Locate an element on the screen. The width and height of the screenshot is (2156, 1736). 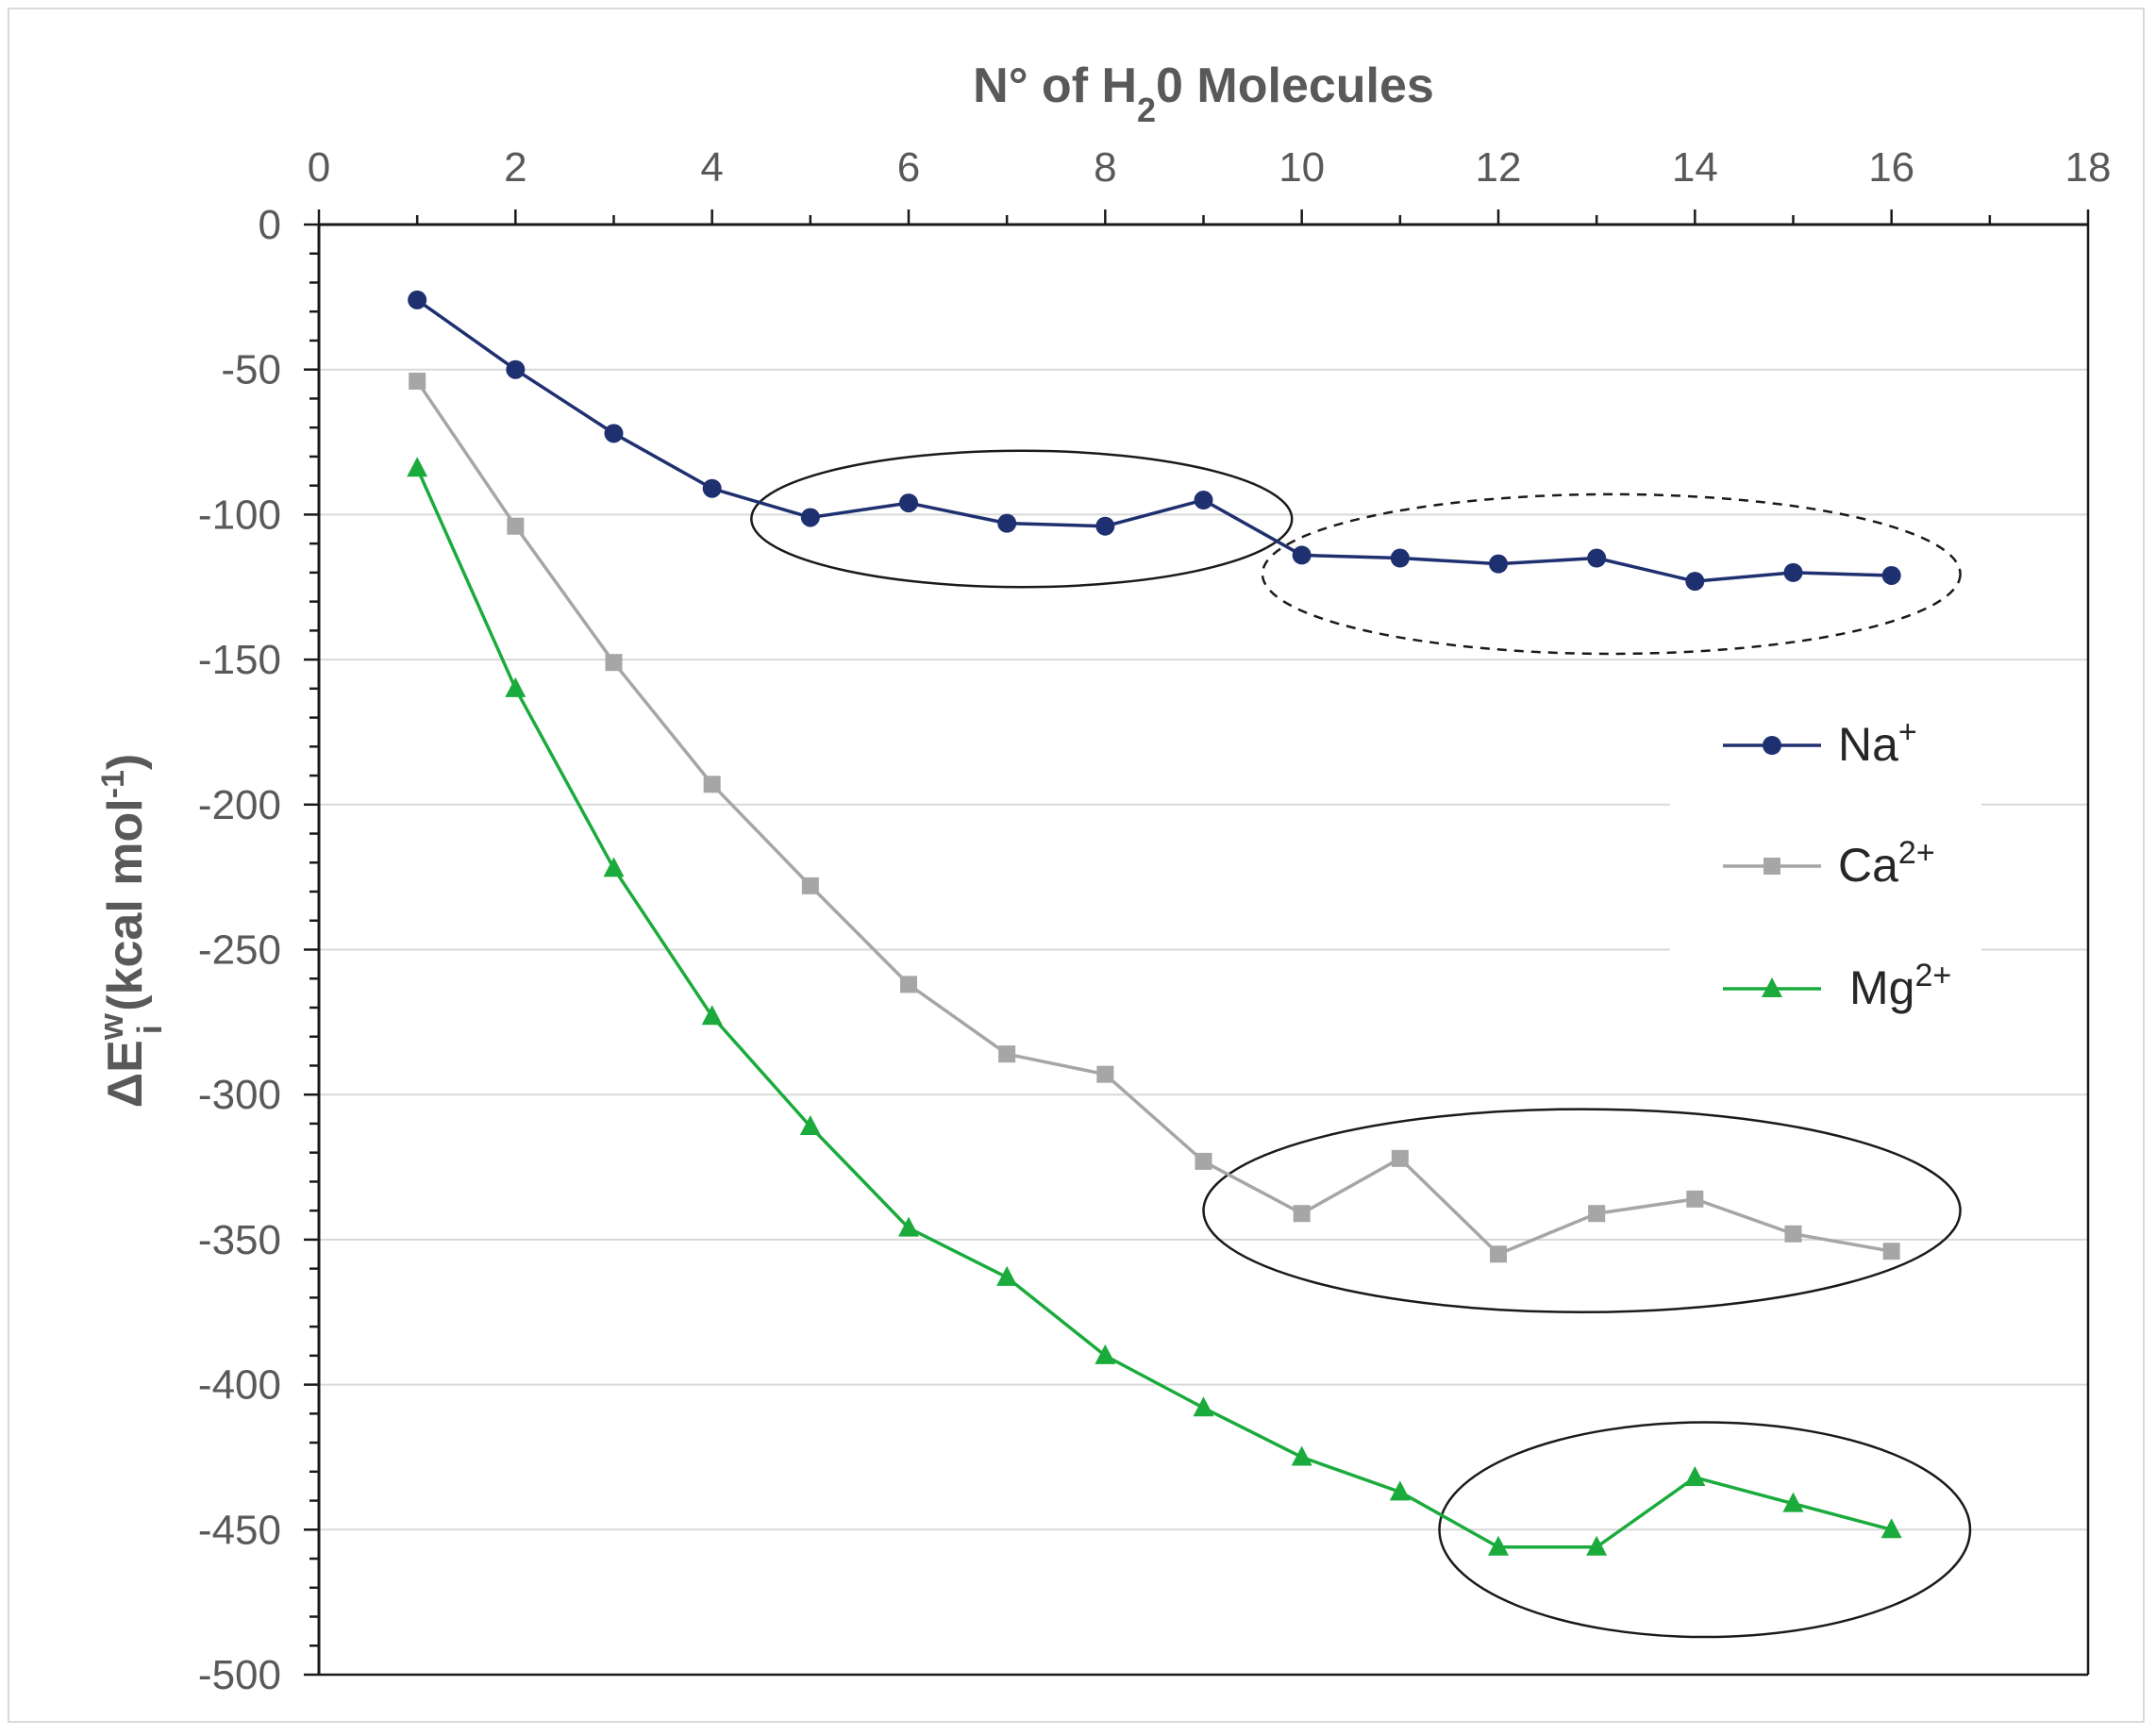
y-tick-label-2: -100 is located at coordinates (239, 515).